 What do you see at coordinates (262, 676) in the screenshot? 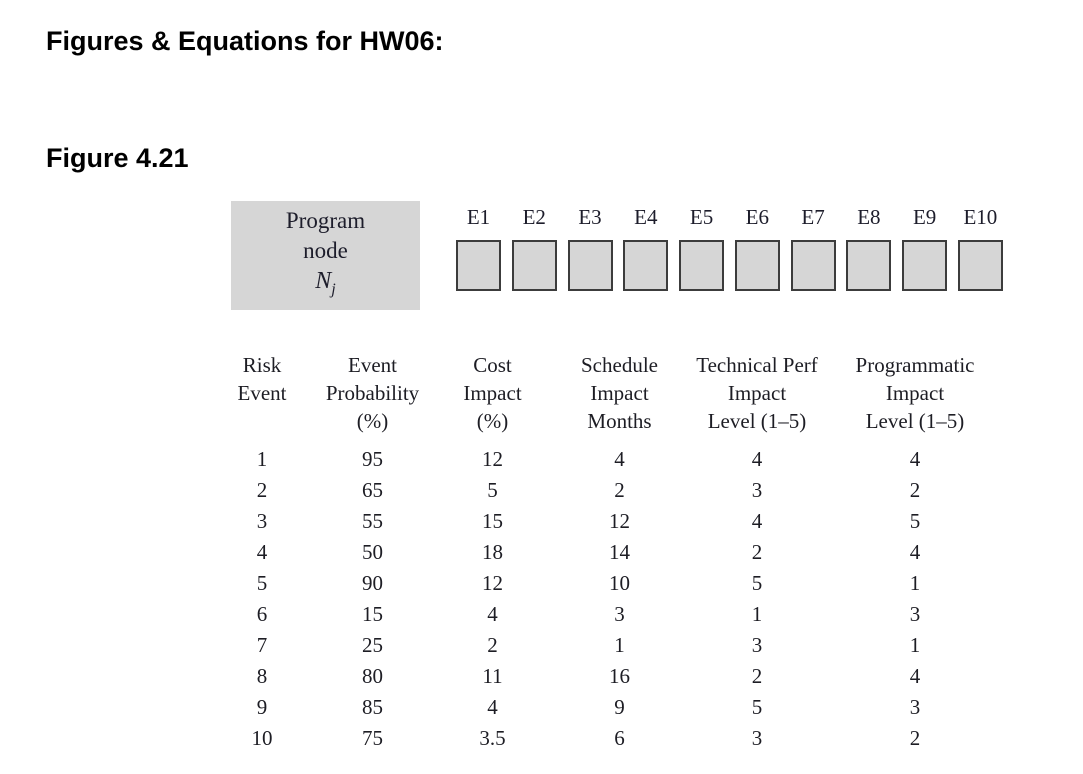
I see `table-cell: 8` at bounding box center [262, 676].